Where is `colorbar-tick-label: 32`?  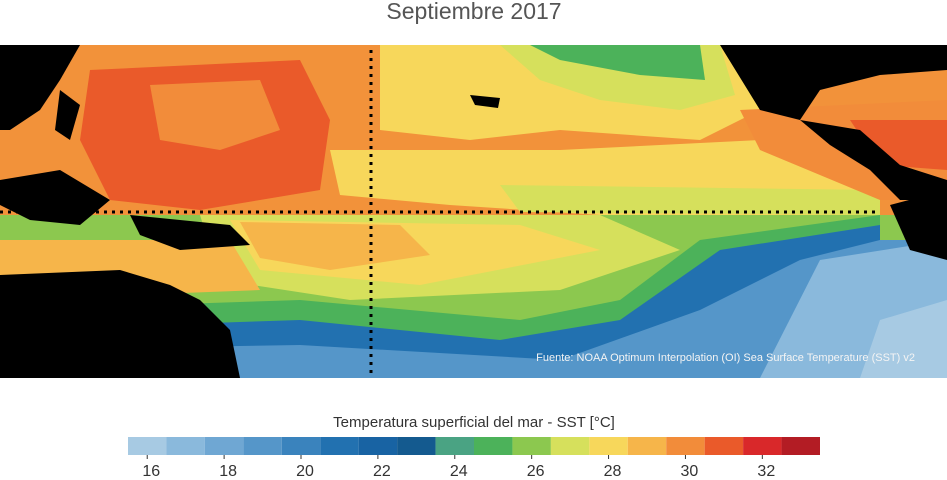
colorbar-tick-label: 32 is located at coordinates (766, 471).